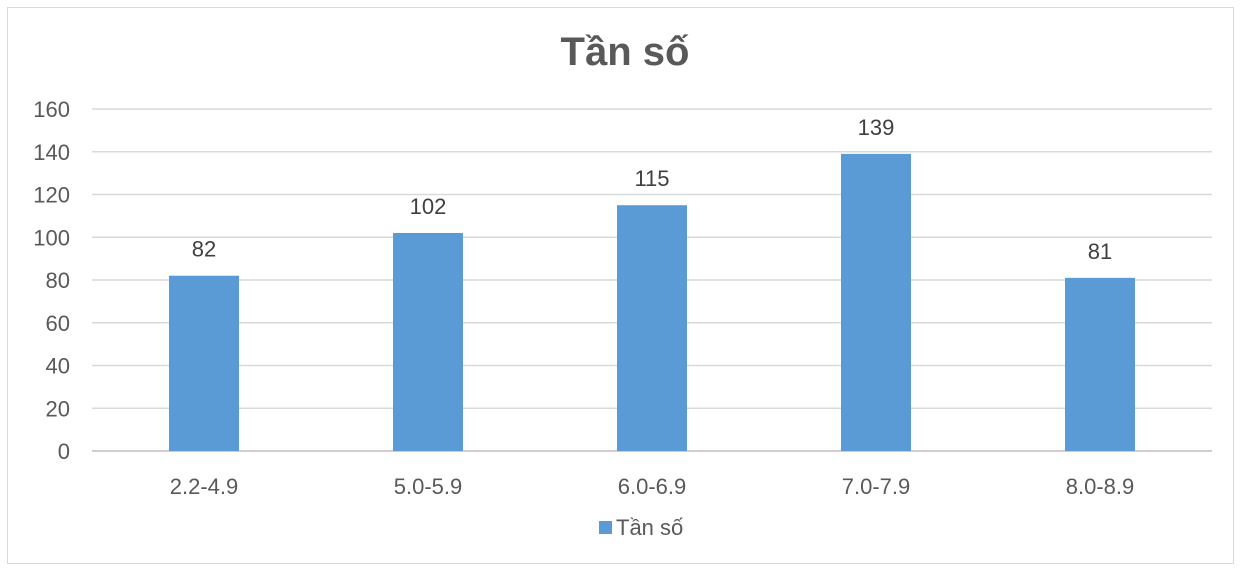 The width and height of the screenshot is (1241, 569). What do you see at coordinates (1100, 251) in the screenshot?
I see `data-label: 81` at bounding box center [1100, 251].